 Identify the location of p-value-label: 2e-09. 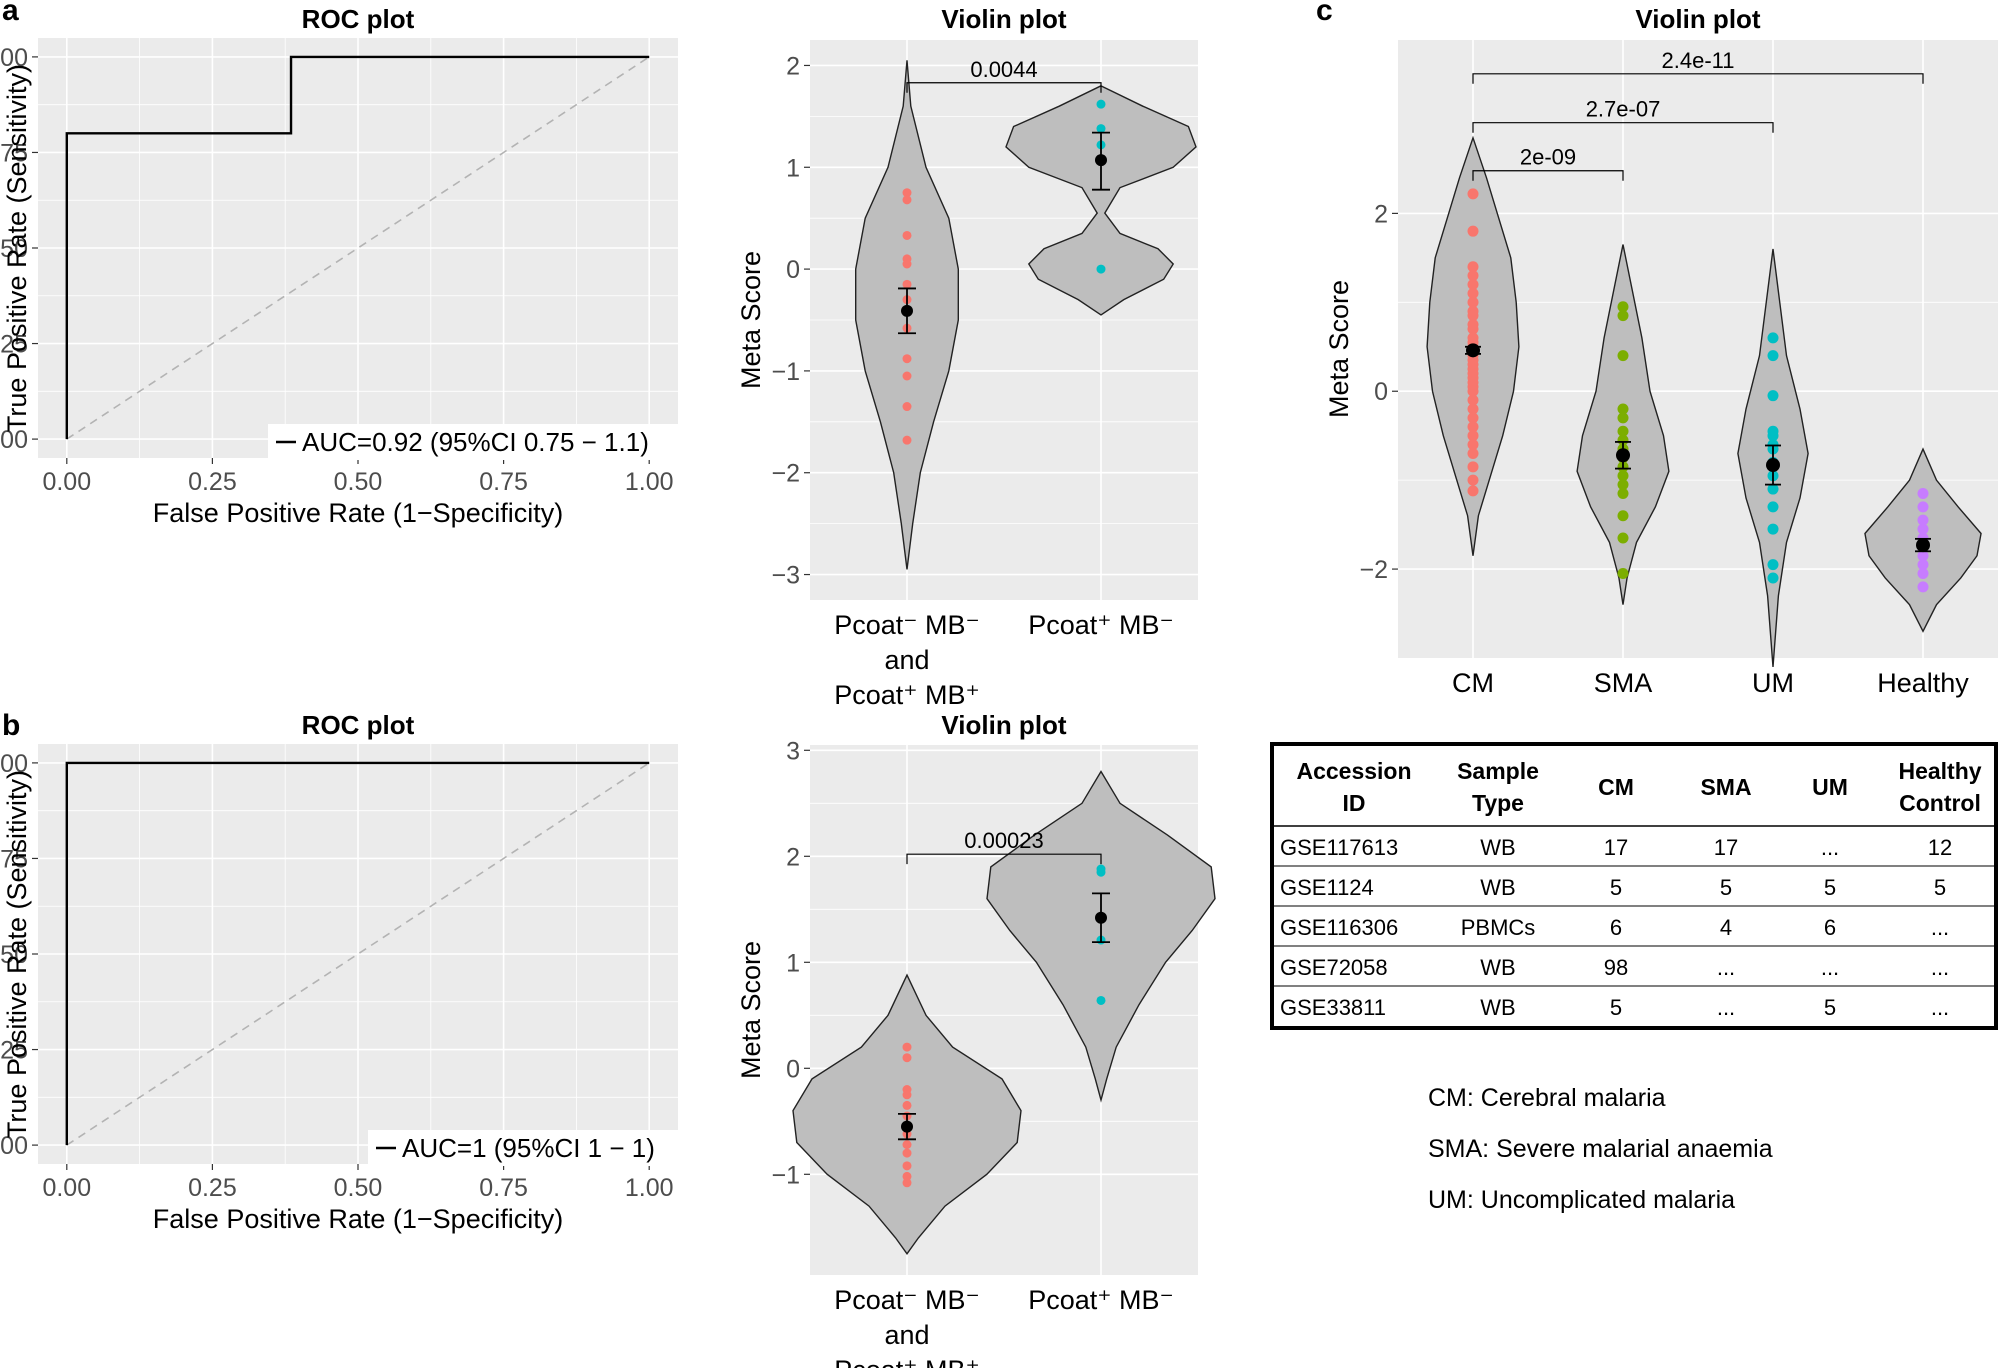
(1548, 157).